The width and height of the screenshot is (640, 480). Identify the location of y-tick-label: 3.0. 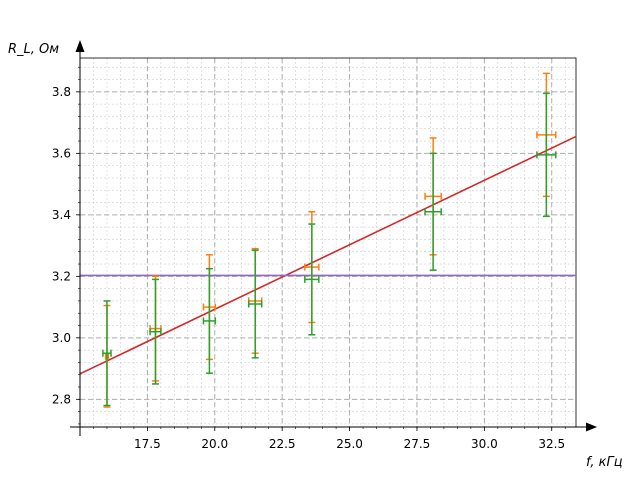
(61, 338).